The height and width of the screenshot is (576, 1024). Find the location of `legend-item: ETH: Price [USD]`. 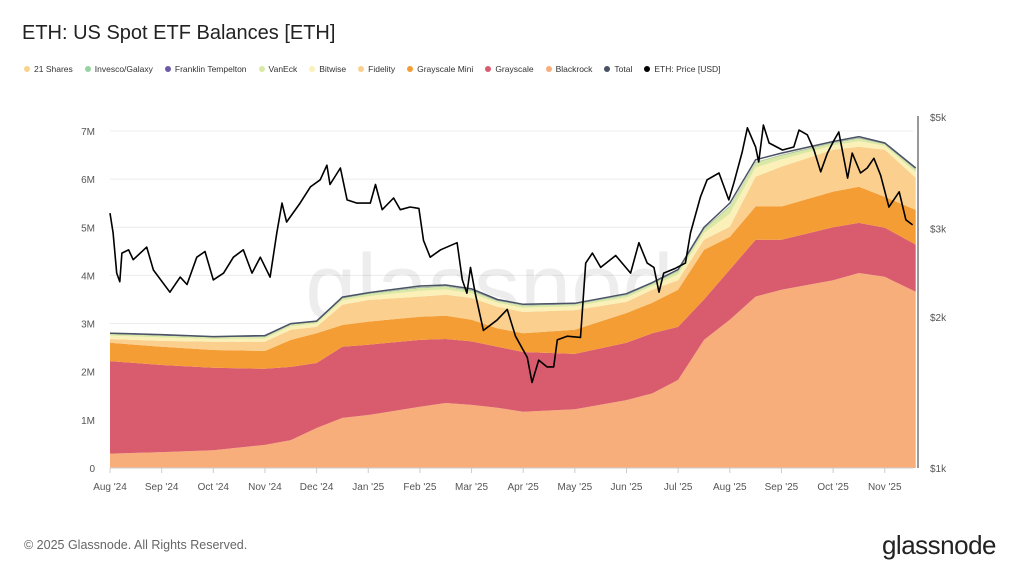

legend-item: ETH: Price [USD] is located at coordinates (682, 69).